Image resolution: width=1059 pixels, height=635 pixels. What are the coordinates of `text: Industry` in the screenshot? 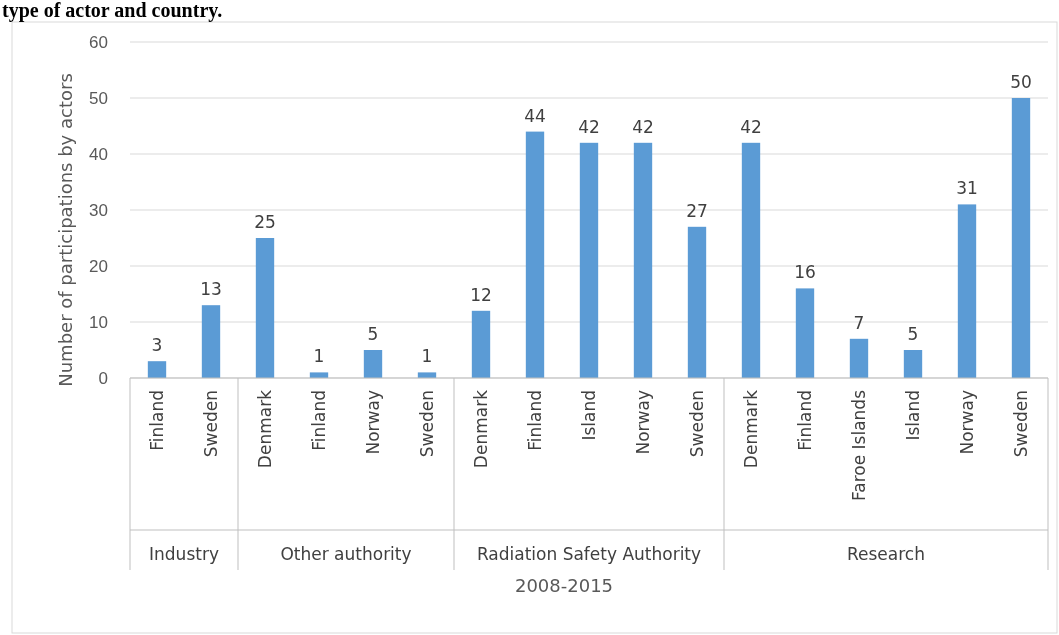 It's located at (184, 554).